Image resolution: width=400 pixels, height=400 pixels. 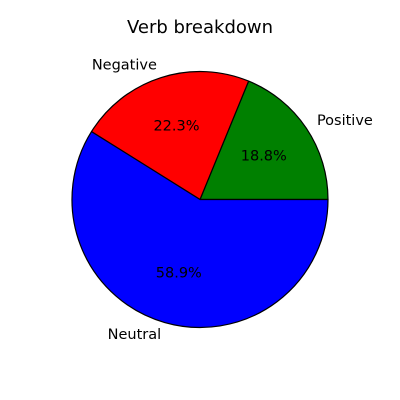 I want to click on category-label-negative: Negative, so click(x=124, y=65).